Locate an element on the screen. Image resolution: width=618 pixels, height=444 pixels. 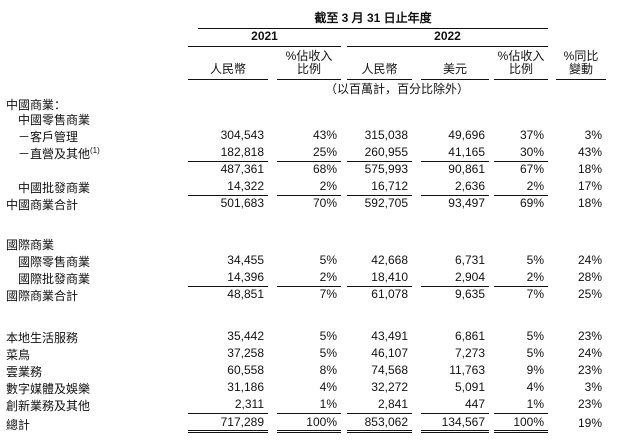
row-label-text: 國際商業合計 is located at coordinates (42, 296).